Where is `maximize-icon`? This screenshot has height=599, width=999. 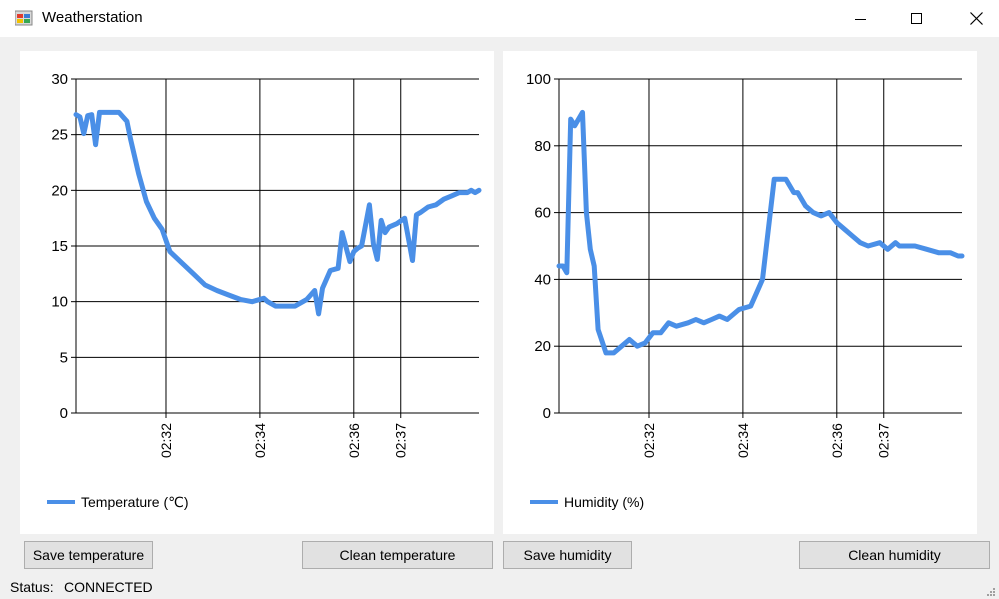 maximize-icon is located at coordinates (916, 18).